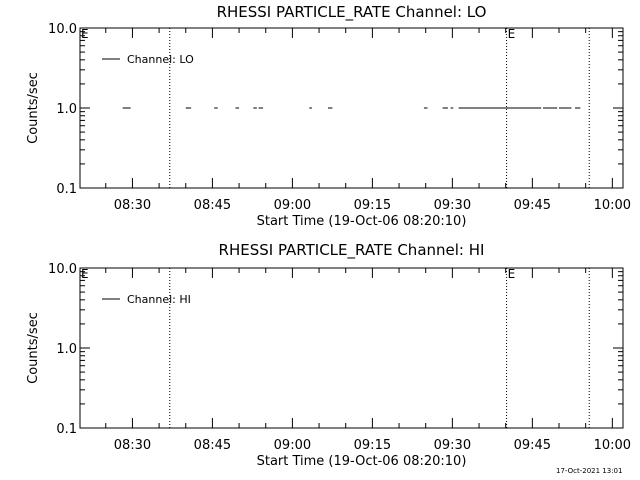 Image resolution: width=640 pixels, height=480 pixels. Describe the element at coordinates (160, 59) in the screenshot. I see `legend-label: Channel: LO` at that location.